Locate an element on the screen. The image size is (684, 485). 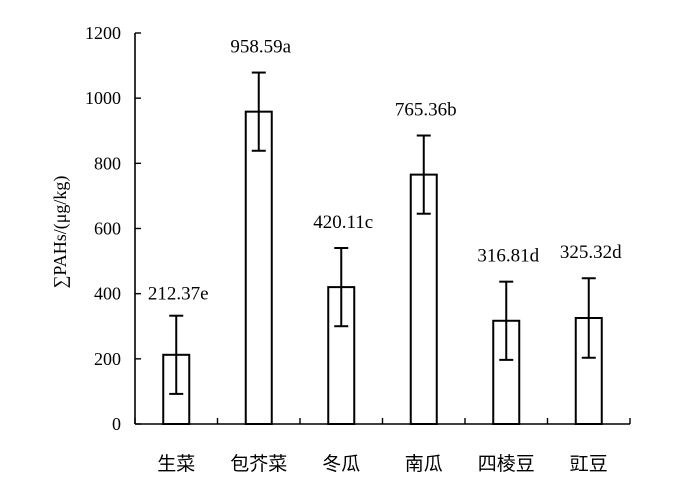
data-label: 765.36b is located at coordinates (426, 110).